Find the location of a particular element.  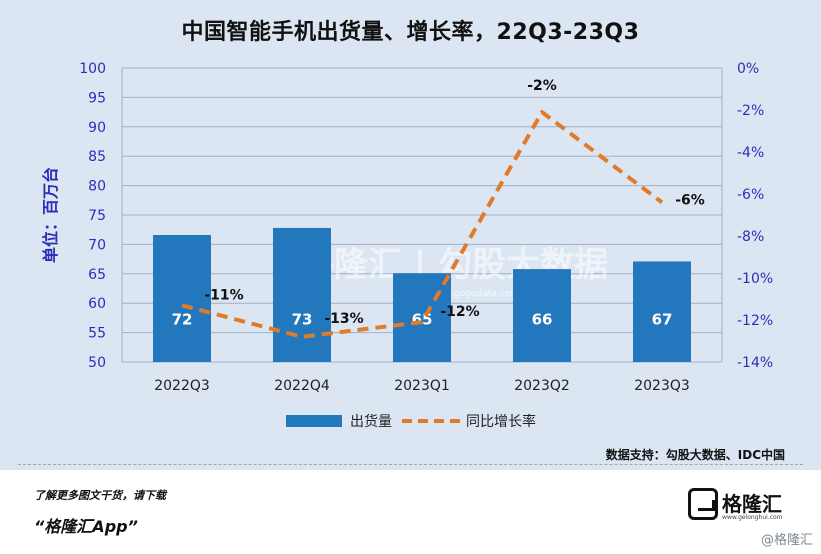

y-tick-label: 90 is located at coordinates (97, 128).